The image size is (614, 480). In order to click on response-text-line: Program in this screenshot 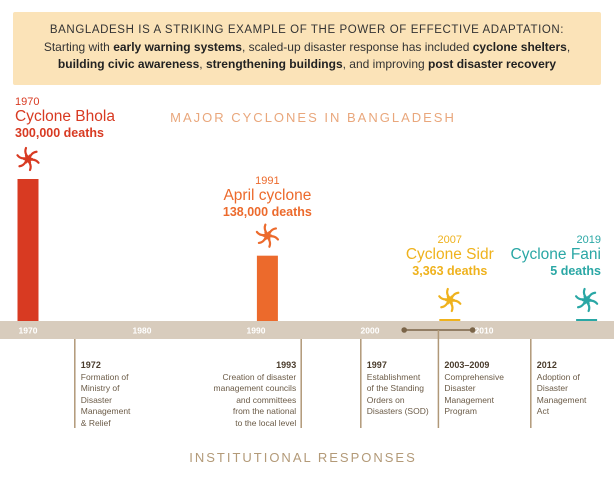, I will do `click(460, 411)`.